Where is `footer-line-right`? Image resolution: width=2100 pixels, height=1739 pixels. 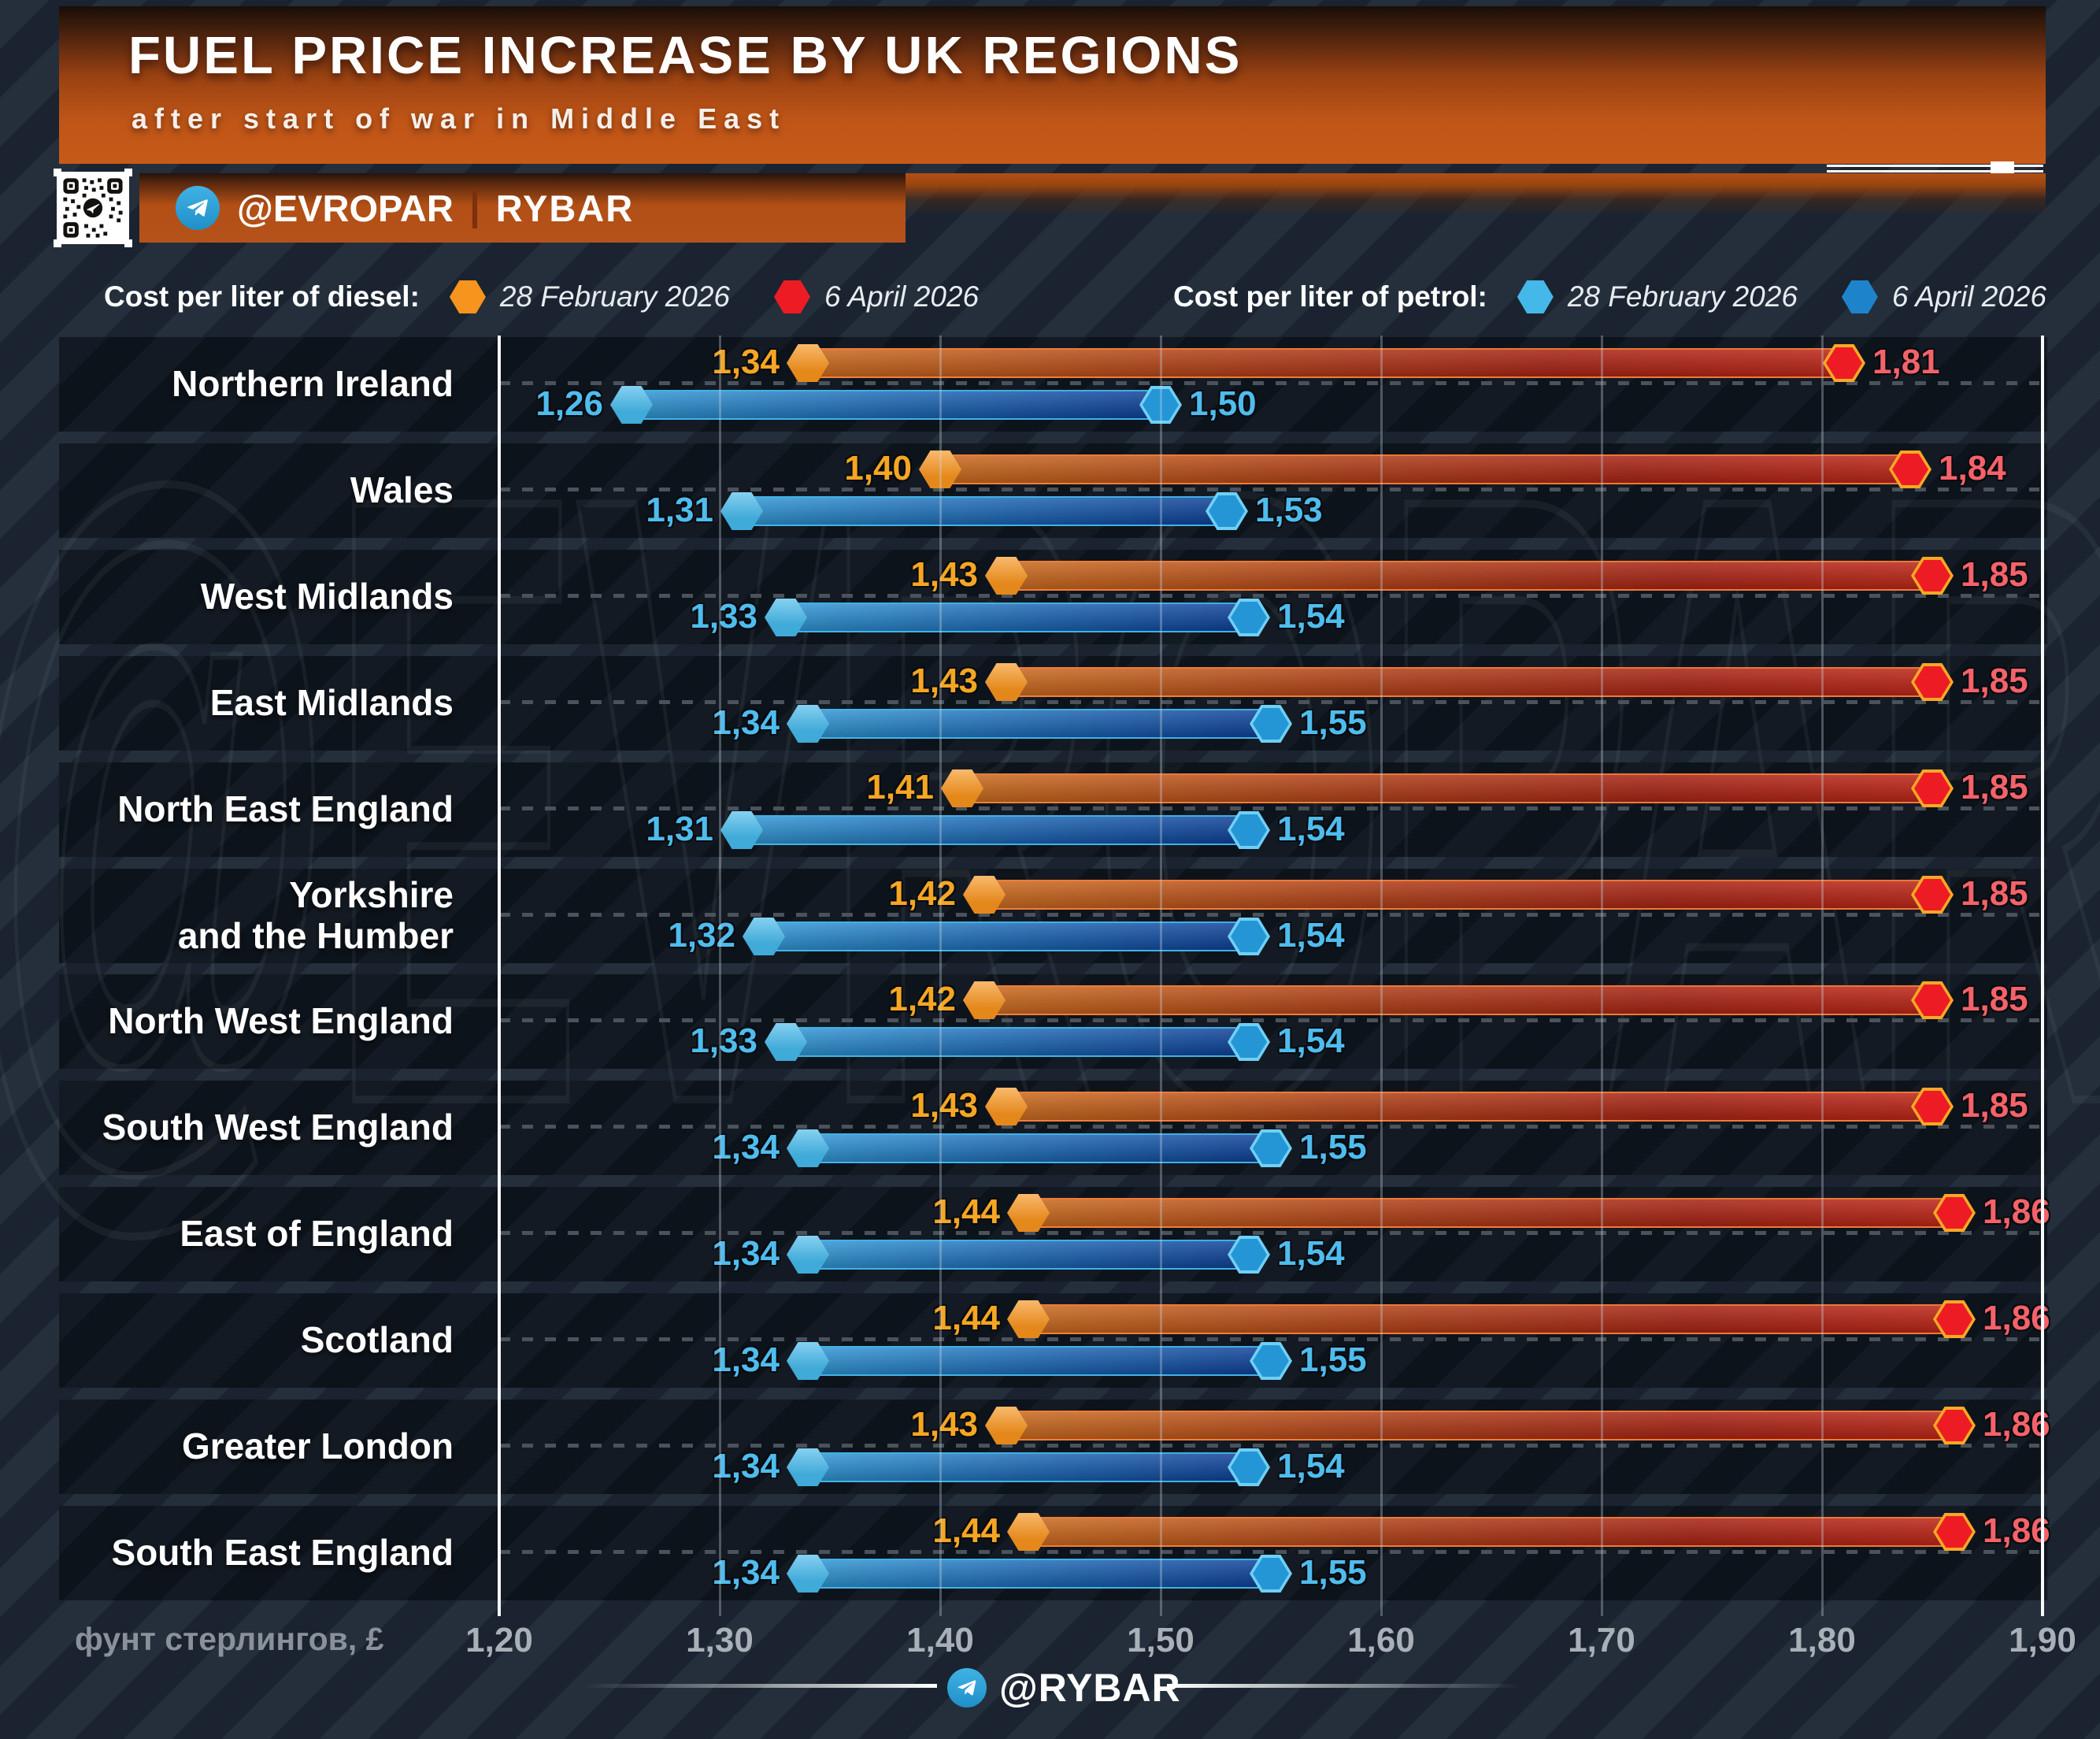 footer-line-right is located at coordinates (1344, 1686).